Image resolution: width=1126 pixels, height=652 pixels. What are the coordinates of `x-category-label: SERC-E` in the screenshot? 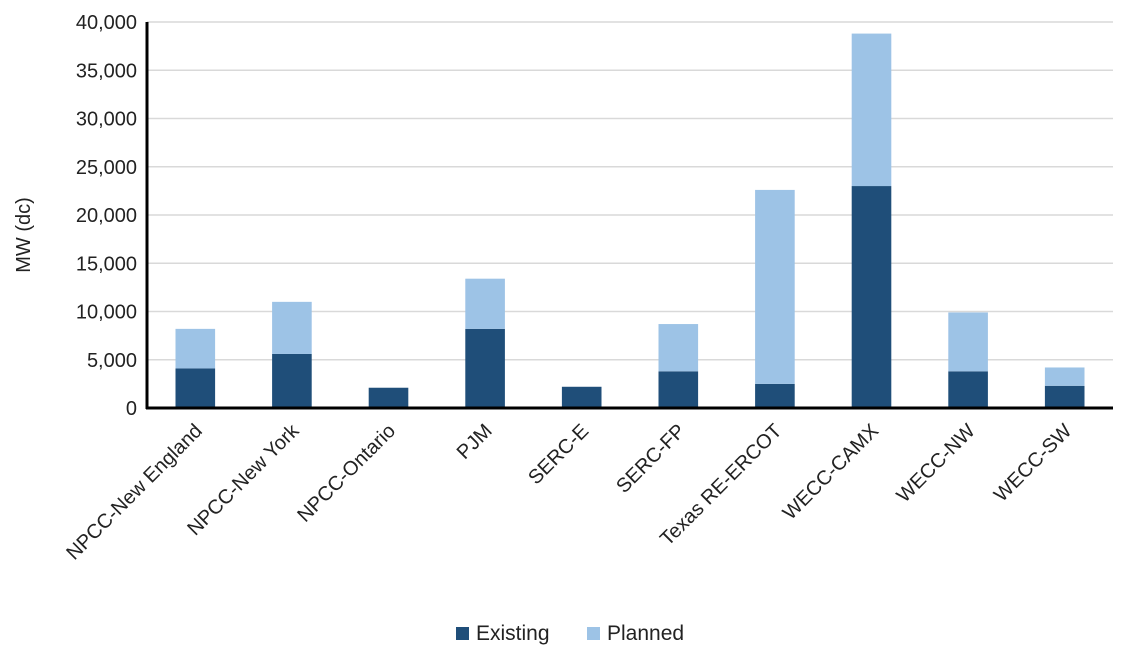 It's located at (558, 454).